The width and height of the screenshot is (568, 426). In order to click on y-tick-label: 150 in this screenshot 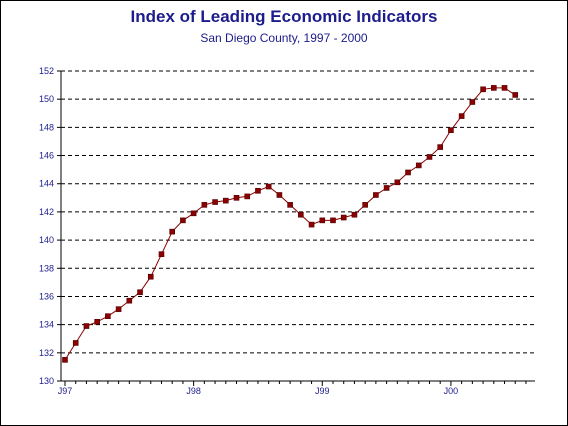, I will do `click(46, 99)`.